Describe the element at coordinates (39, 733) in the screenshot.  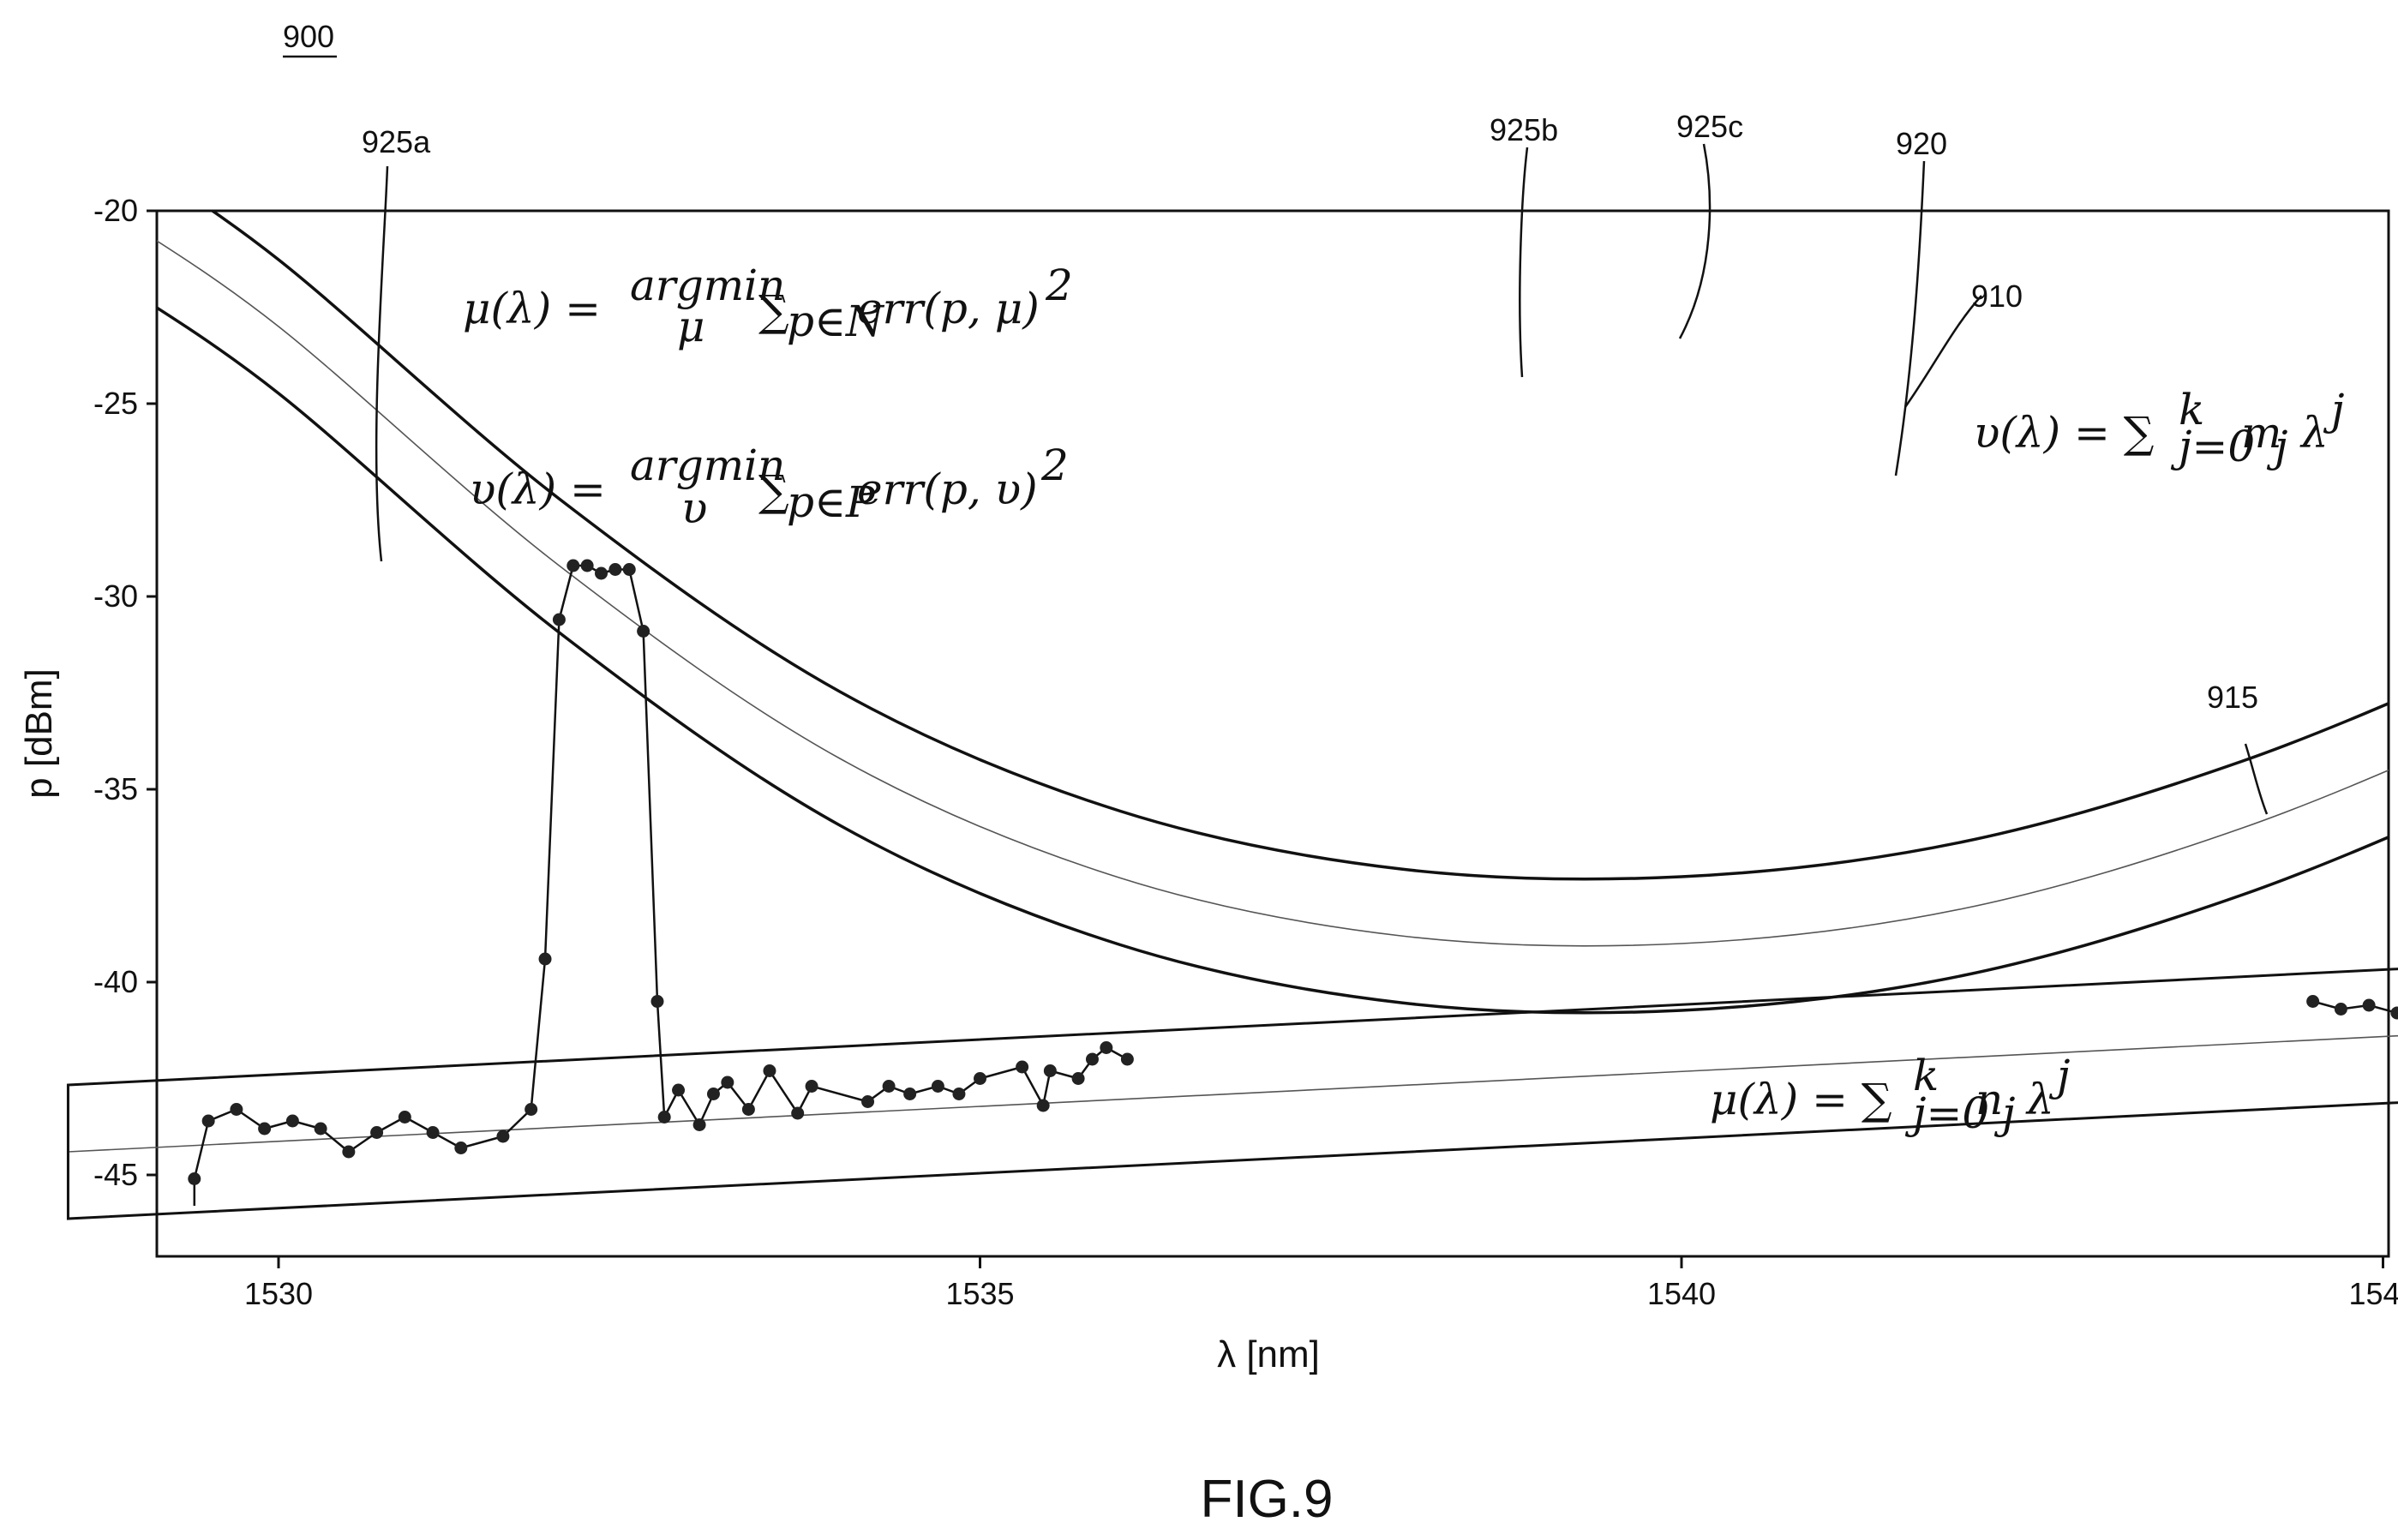
I see `y-axis-label: p [dBm]` at that location.